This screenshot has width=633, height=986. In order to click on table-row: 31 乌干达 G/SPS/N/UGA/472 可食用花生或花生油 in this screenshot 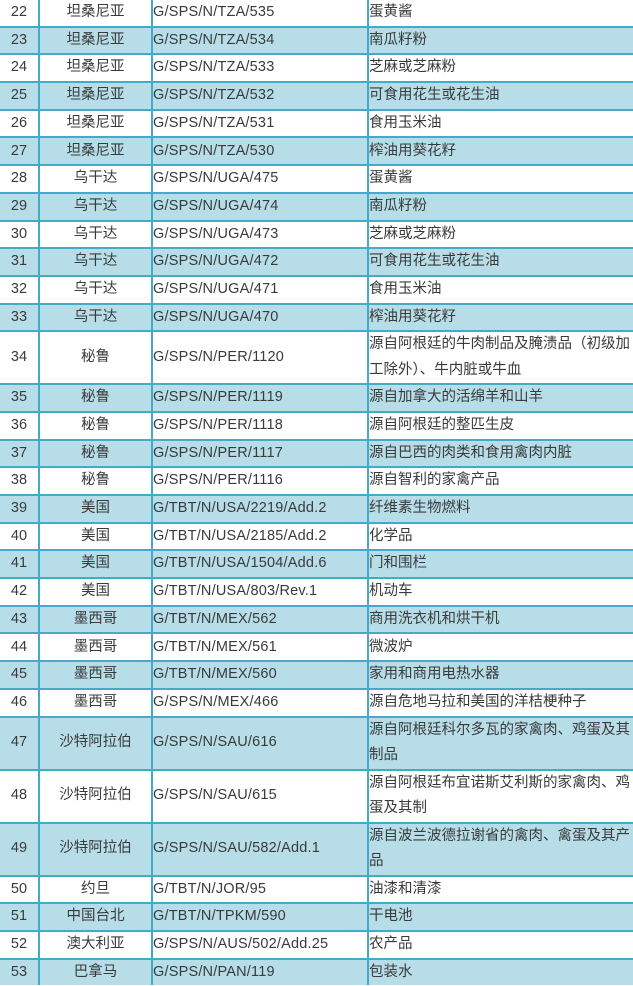, I will do `click(316, 262)`.